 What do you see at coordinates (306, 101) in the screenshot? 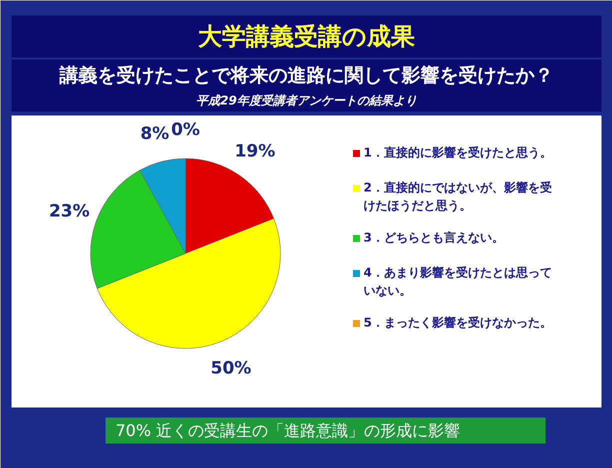
I see `text: 平成29年度受講者アンケートの結果より` at bounding box center [306, 101].